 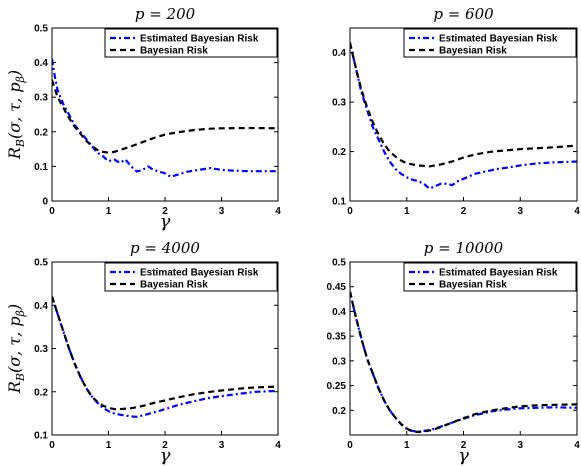 I want to click on y-tick-label: 0, so click(x=45, y=202).